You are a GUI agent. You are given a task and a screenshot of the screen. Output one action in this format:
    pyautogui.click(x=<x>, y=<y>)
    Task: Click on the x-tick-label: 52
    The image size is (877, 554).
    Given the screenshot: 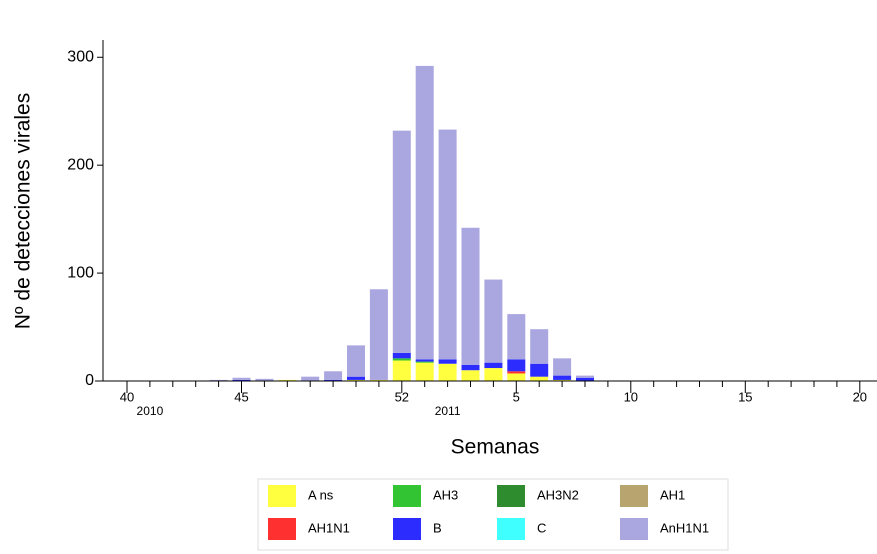 What is the action you would take?
    pyautogui.click(x=402, y=396)
    